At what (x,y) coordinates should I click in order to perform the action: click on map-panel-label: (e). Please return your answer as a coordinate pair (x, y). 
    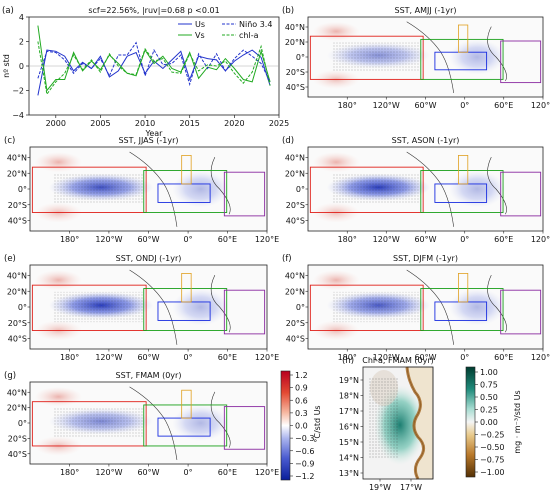
    Looking at the image, I should click on (10, 259).